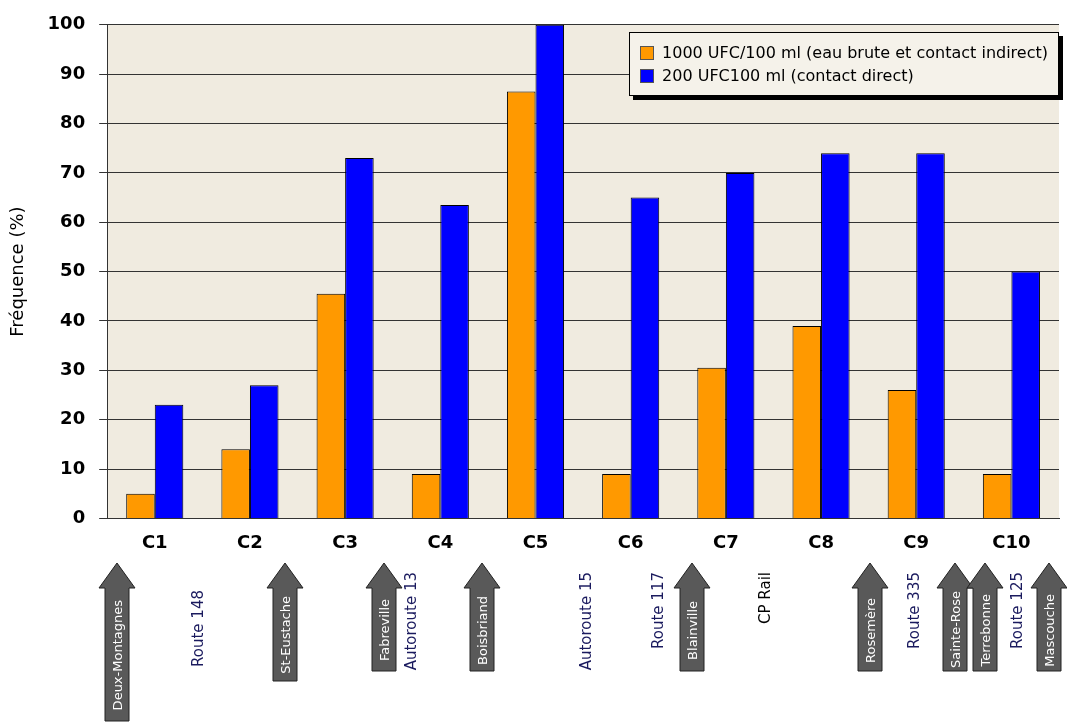 The height and width of the screenshot is (722, 1067). What do you see at coordinates (73, 122) in the screenshot?
I see `y-tick-label: 80` at bounding box center [73, 122].